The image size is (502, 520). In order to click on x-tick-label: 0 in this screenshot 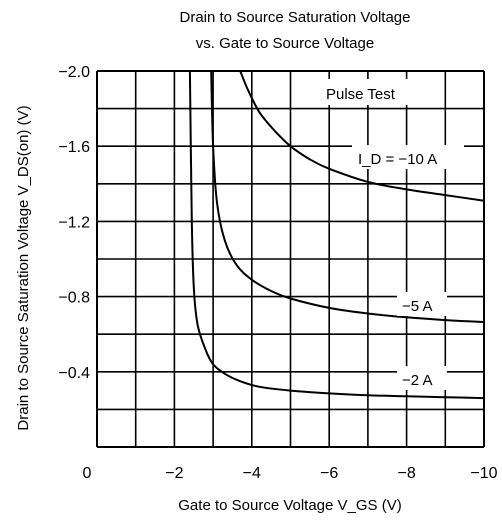, I will do `click(87, 473)`.